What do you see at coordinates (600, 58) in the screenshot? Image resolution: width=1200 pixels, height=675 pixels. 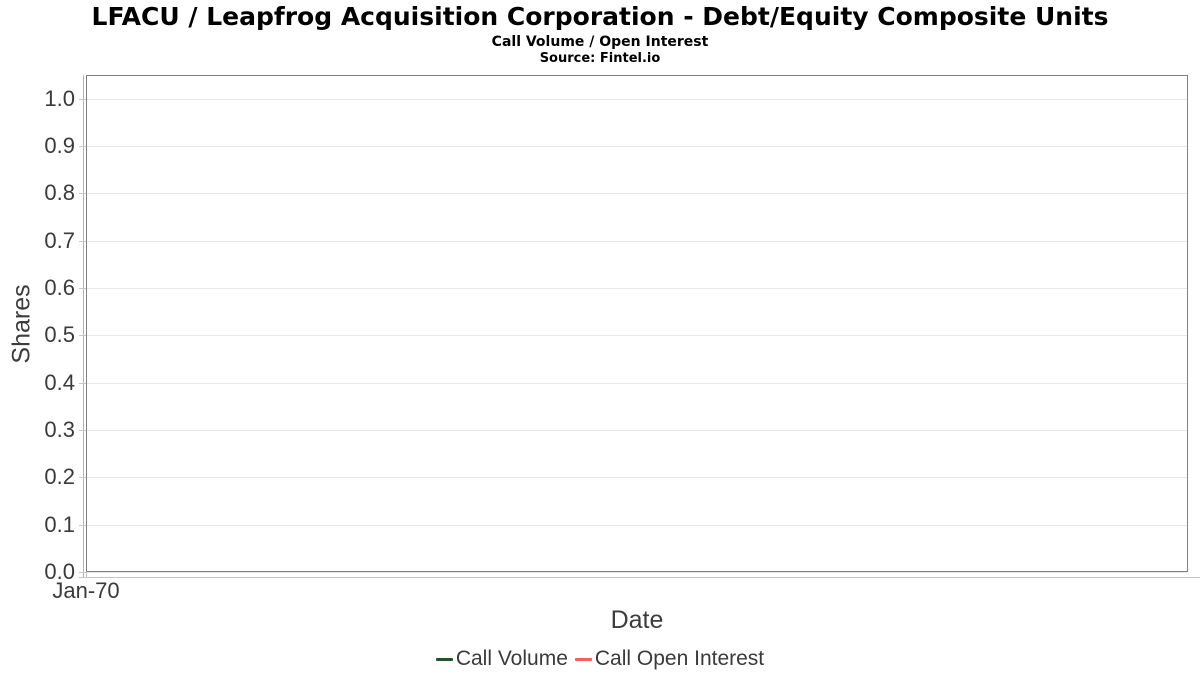 I see `chart-source: Source: Fintel.io` at bounding box center [600, 58].